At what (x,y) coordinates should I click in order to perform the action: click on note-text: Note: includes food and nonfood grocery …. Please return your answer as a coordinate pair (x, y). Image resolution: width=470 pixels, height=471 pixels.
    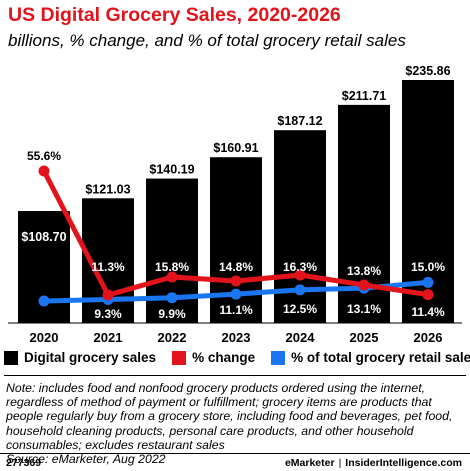
    Looking at the image, I should click on (229, 416).